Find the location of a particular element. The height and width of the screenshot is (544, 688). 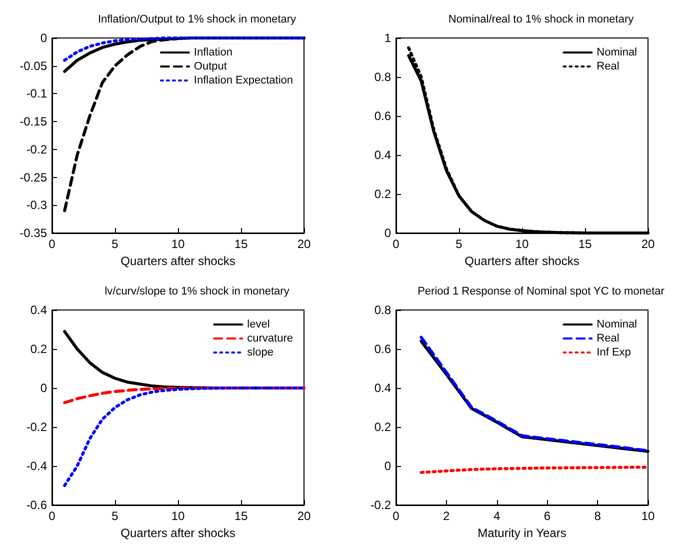

chart-title: Period 1 Response of Nominal spot YC to monetar is located at coordinates (541, 292).